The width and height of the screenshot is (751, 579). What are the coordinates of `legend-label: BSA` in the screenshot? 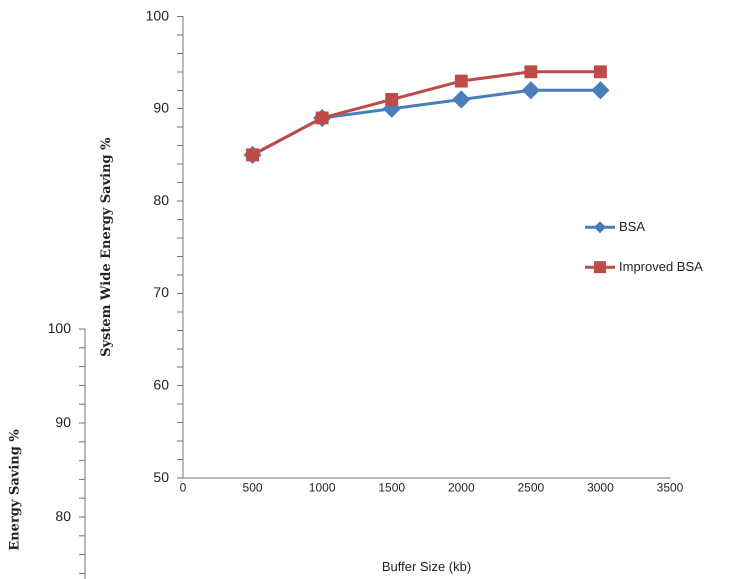 It's located at (632, 226).